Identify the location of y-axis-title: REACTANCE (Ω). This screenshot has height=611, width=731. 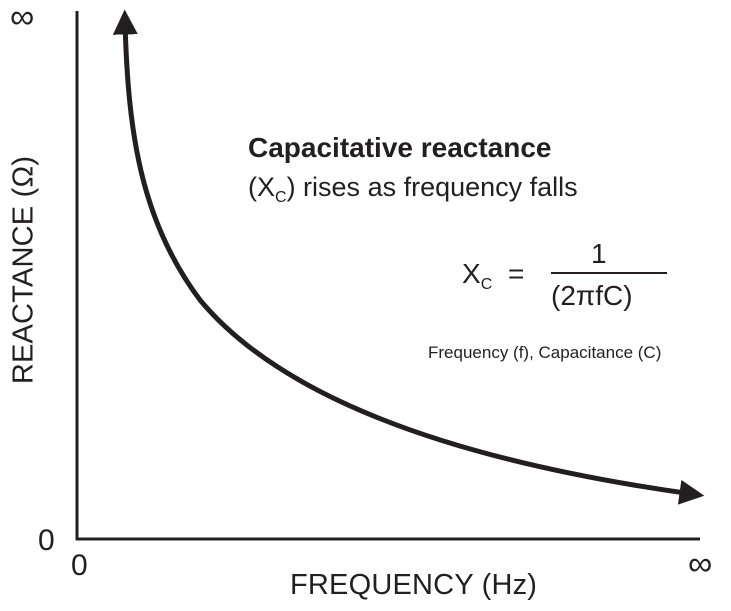
(23, 270).